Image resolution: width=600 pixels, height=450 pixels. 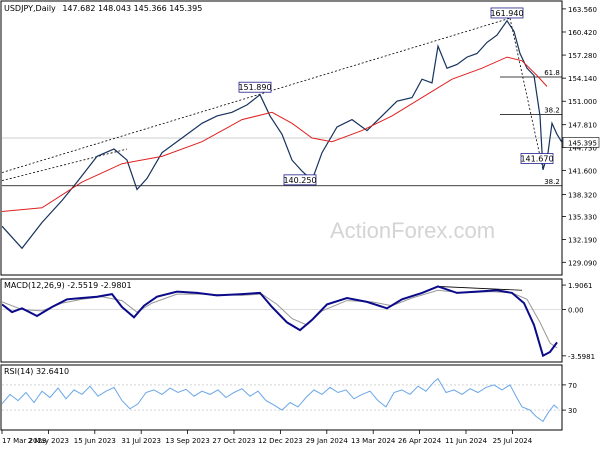 What do you see at coordinates (466, 441) in the screenshot?
I see `x-tick-label: 11 Jun 2024` at bounding box center [466, 441].